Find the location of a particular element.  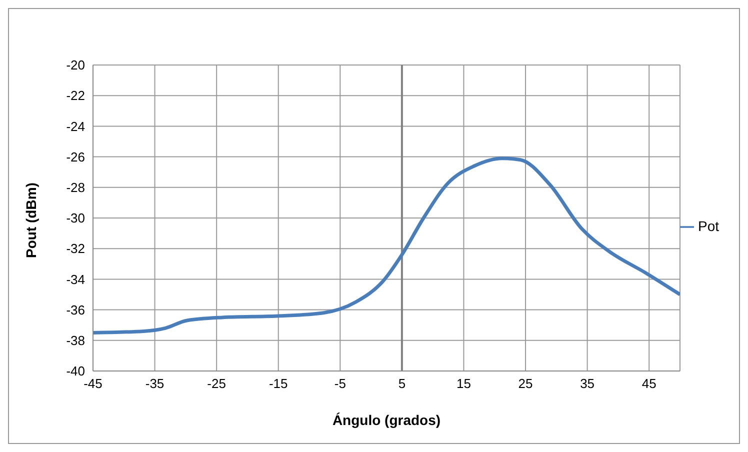

y-tick-label: -30 is located at coordinates (75, 218).